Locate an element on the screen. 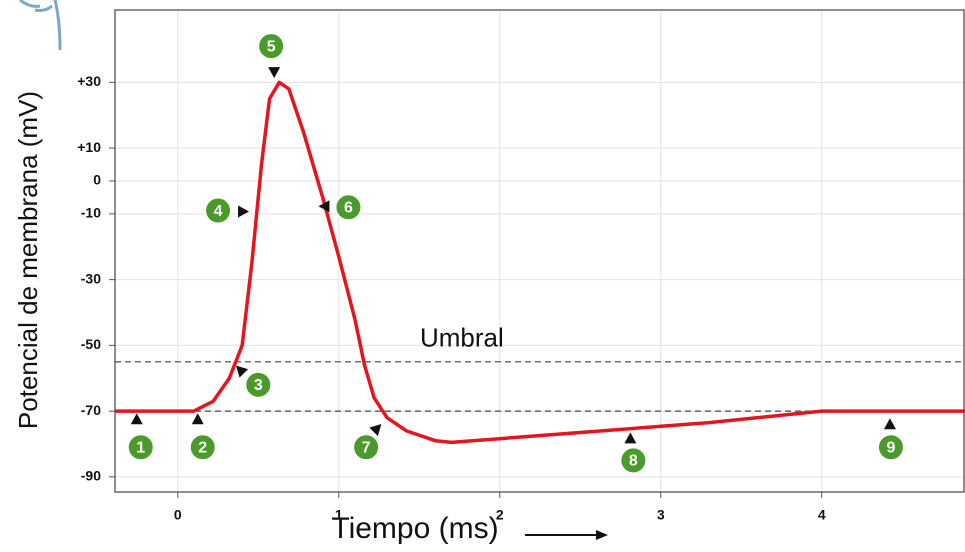 The image size is (965, 552). y-tick-label: +30 is located at coordinates (89, 81).